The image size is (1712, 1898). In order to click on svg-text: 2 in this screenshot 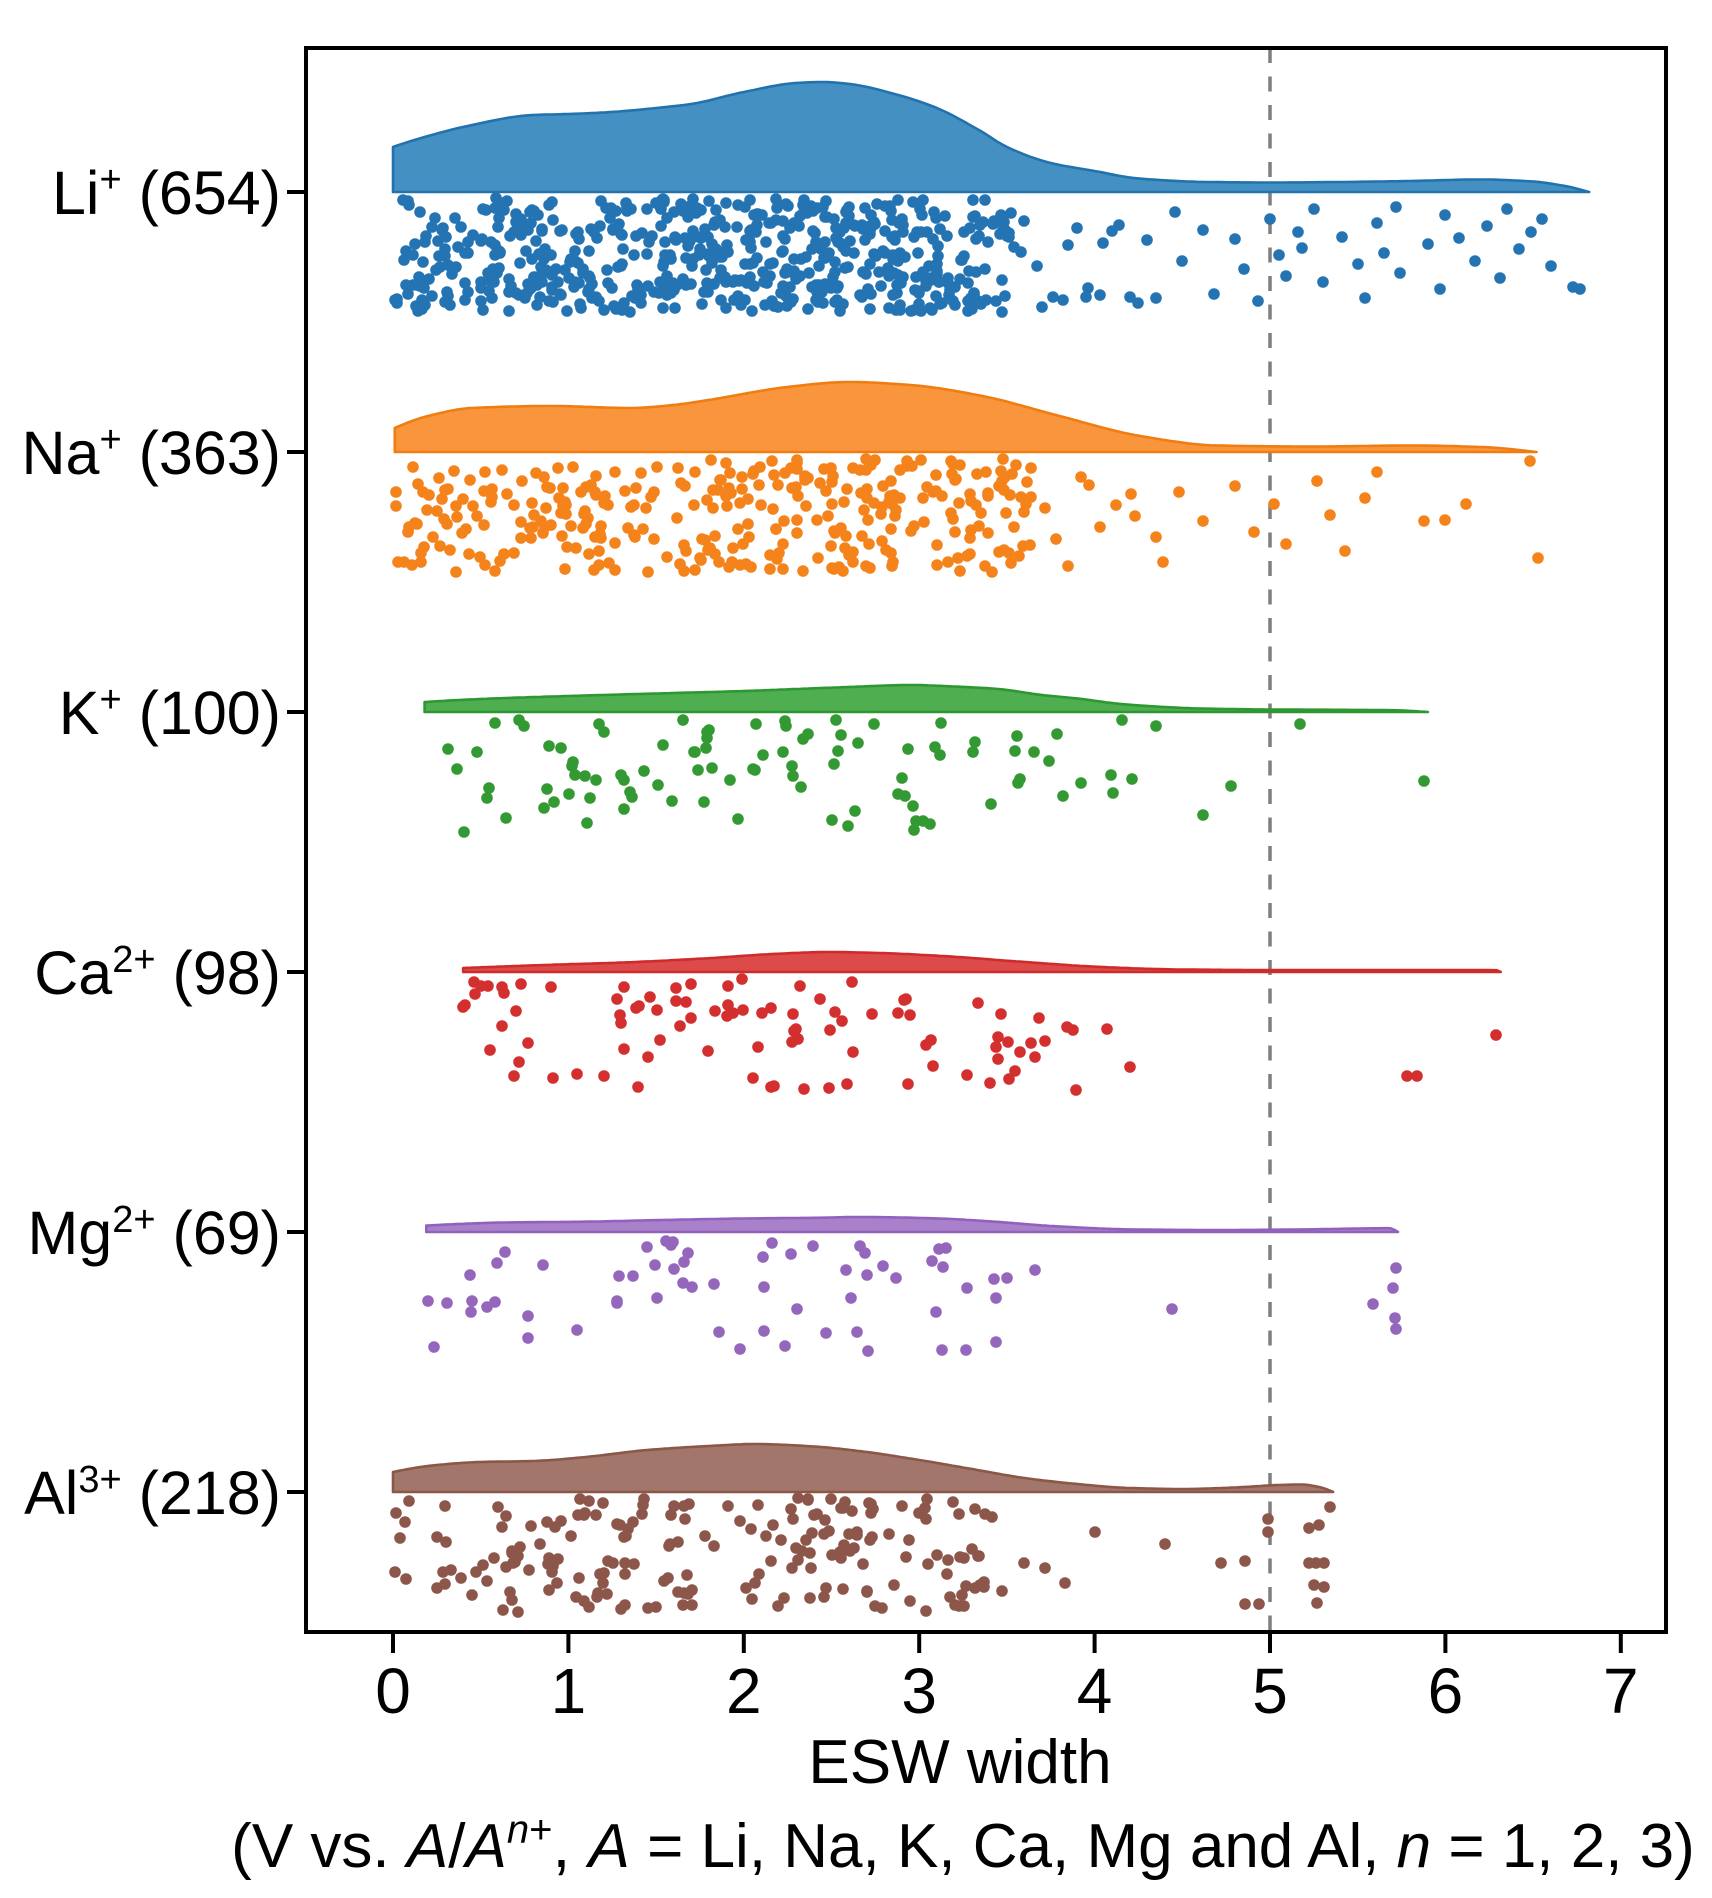, I will do `click(744, 1691)`.